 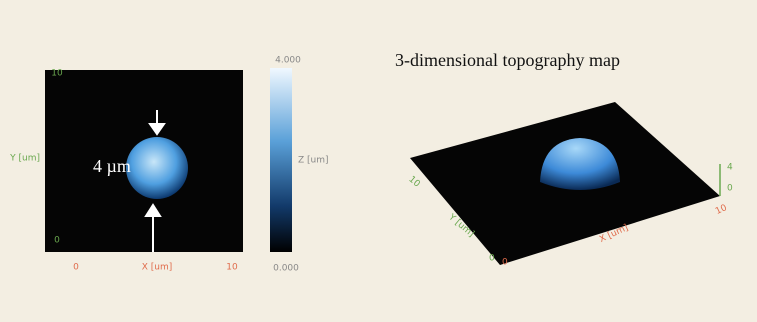 I want to click on z-tick-label: 0, so click(x=730, y=189).